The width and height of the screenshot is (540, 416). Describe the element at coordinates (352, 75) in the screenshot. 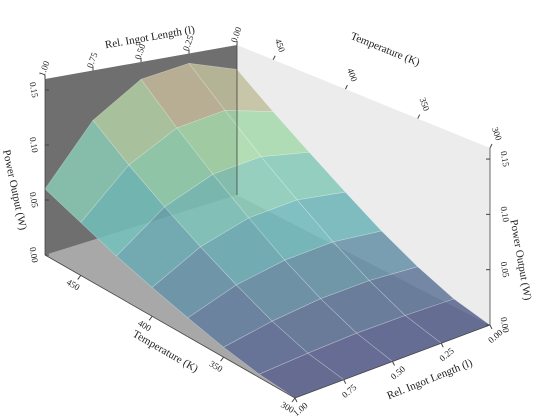

I see `y-tick-label: 400` at that location.